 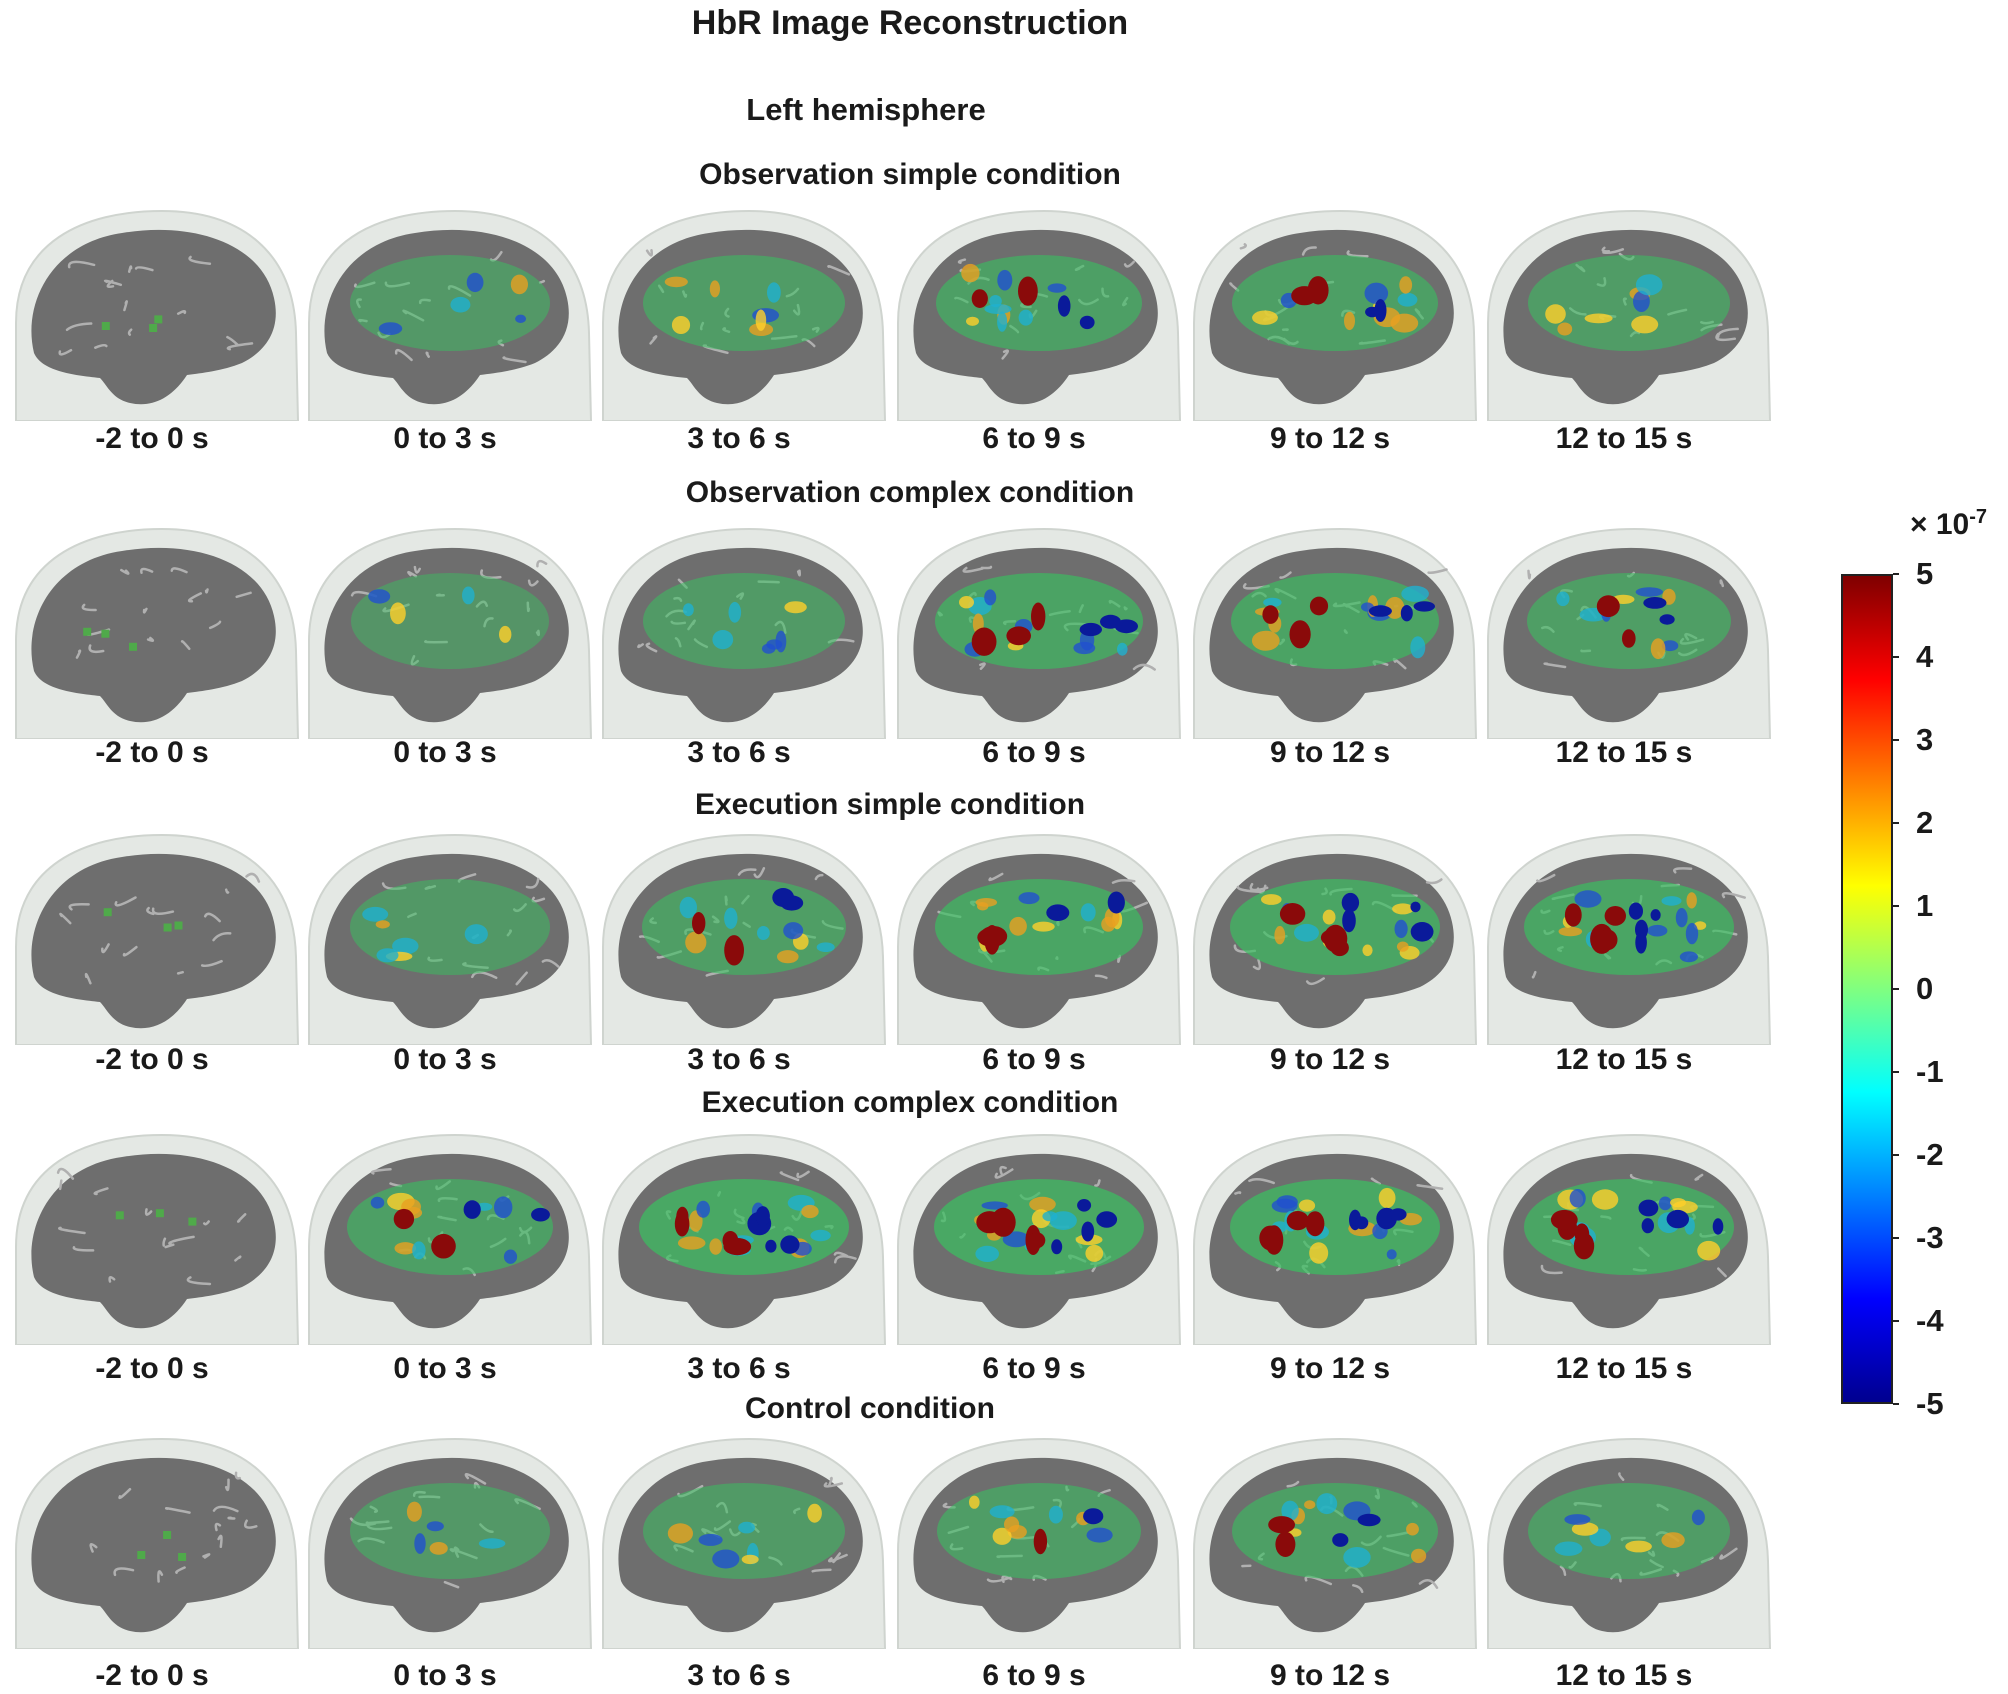 I want to click on condition-title: Control condition, so click(x=870, y=1408).